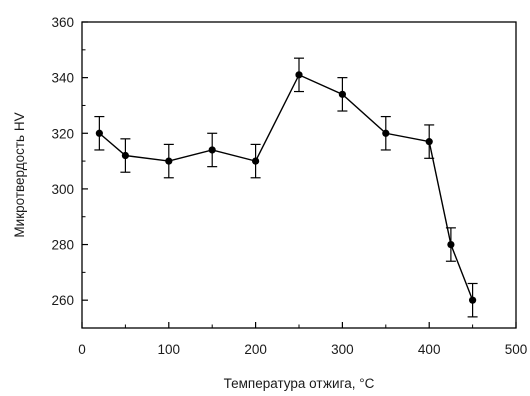 The image size is (530, 396). Describe the element at coordinates (429, 349) in the screenshot. I see `x-tick-label: 400` at that location.